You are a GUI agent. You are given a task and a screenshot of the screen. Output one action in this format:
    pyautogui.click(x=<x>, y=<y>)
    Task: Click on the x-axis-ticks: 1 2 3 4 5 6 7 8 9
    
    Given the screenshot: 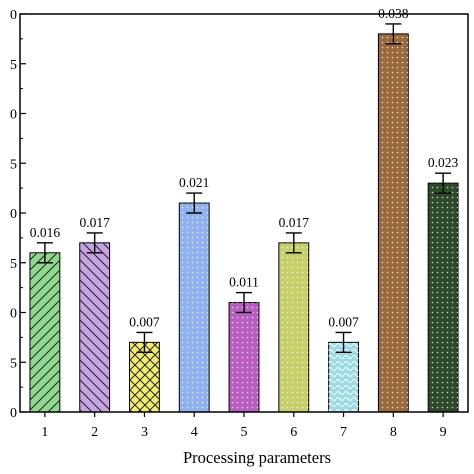 What is the action you would take?
    pyautogui.click(x=244, y=426)
    